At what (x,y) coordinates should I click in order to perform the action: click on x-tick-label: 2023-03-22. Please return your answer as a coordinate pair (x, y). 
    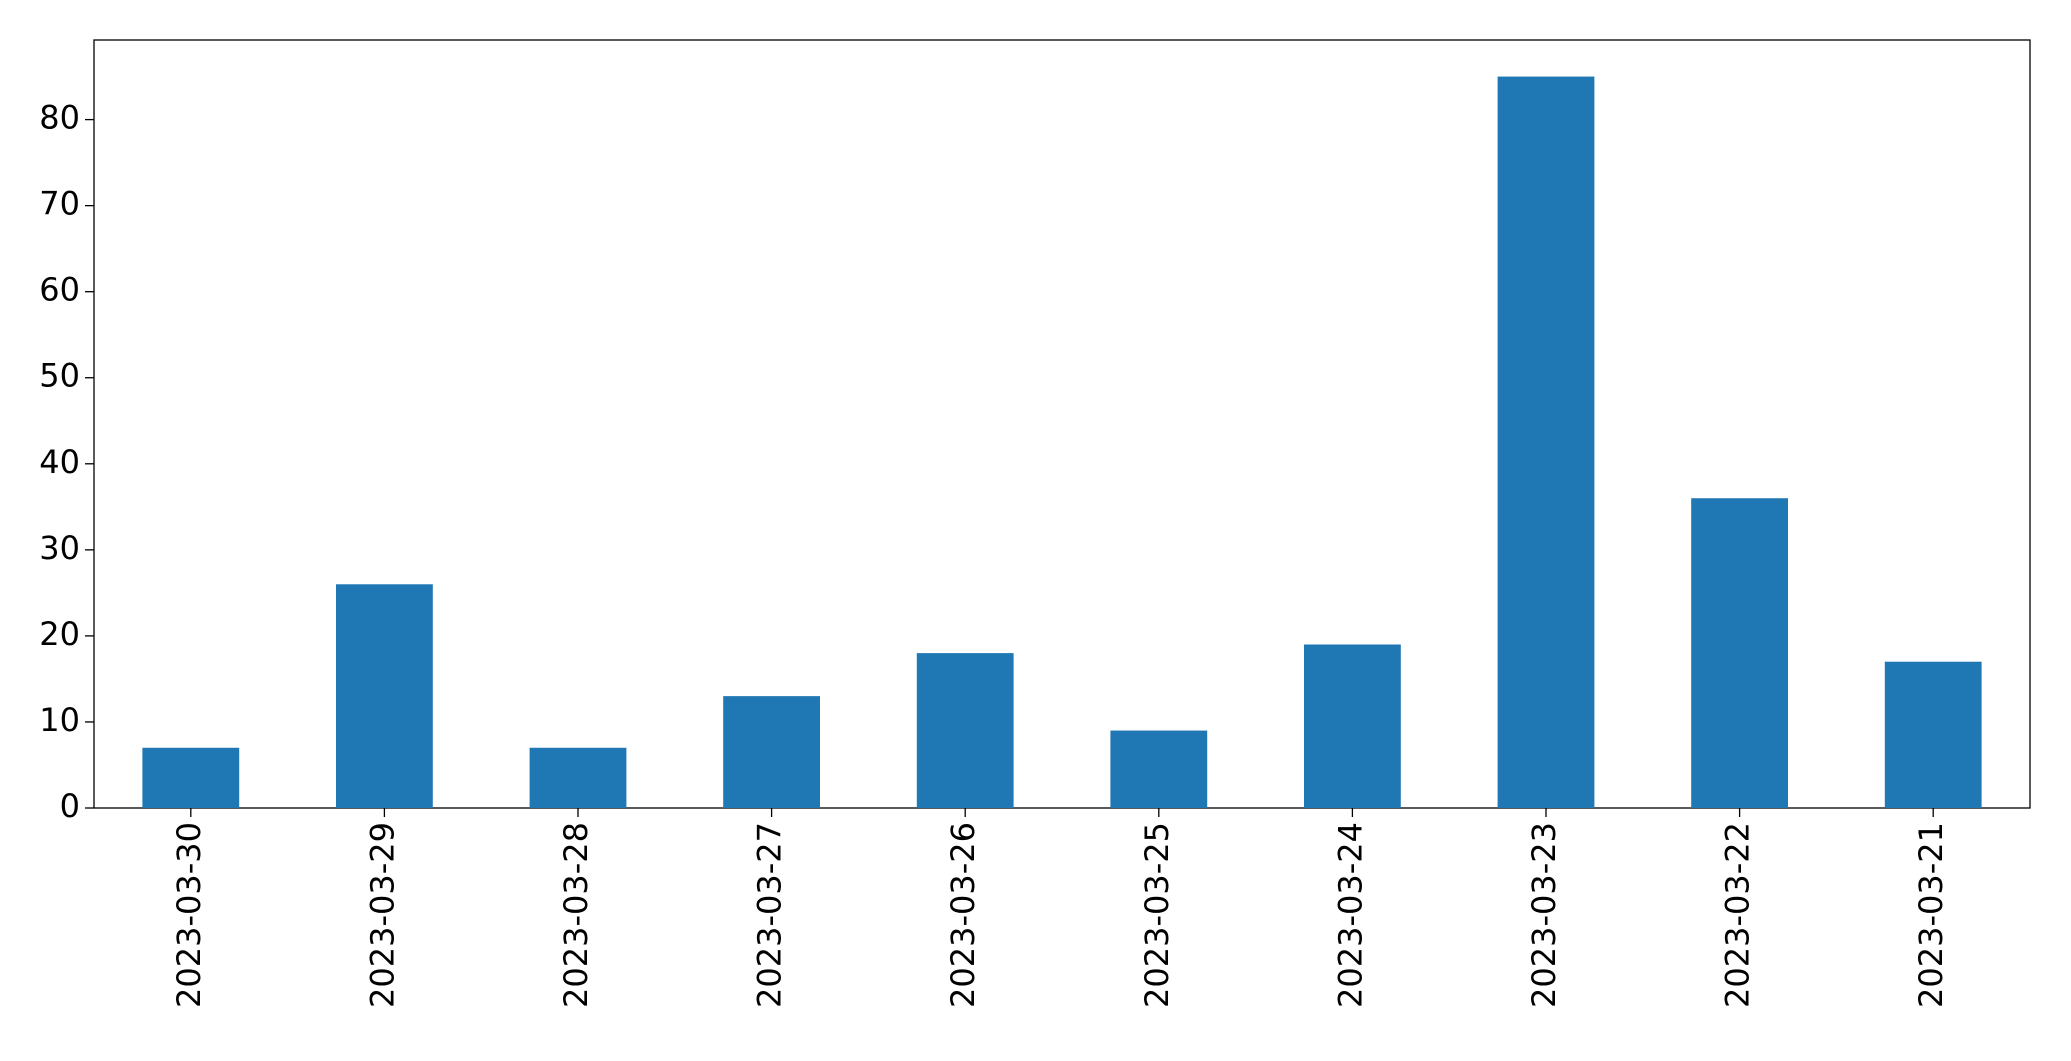
    Looking at the image, I should click on (1738, 915).